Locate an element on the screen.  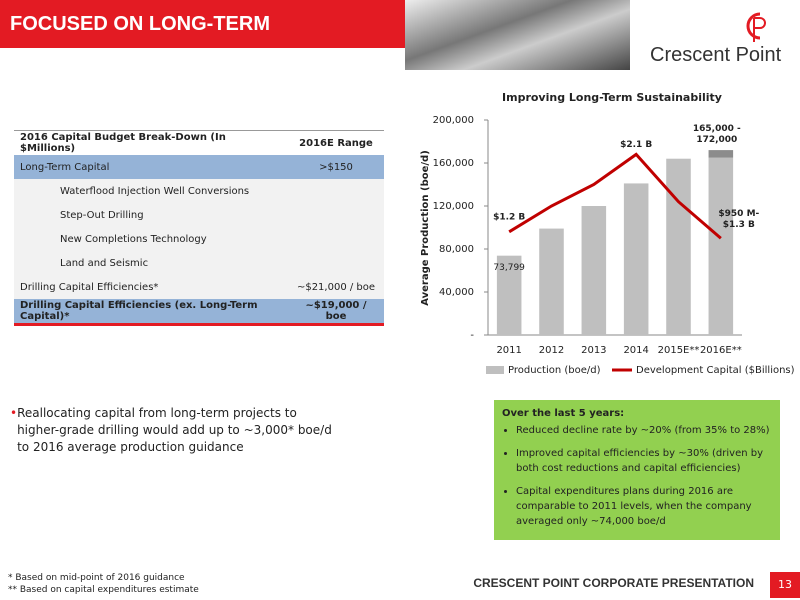
x-tick-label: 2011 is located at coordinates (508, 350).